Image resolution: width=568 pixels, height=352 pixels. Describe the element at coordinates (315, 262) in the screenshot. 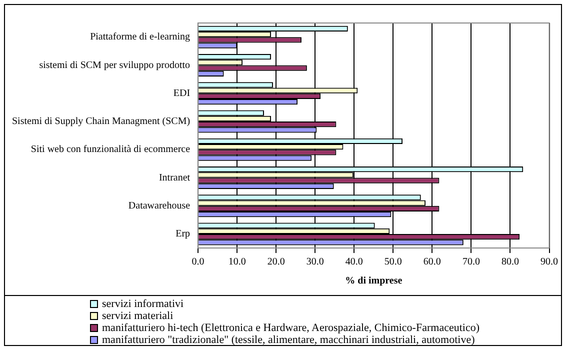

I see `x-tick-label: 30.0` at that location.